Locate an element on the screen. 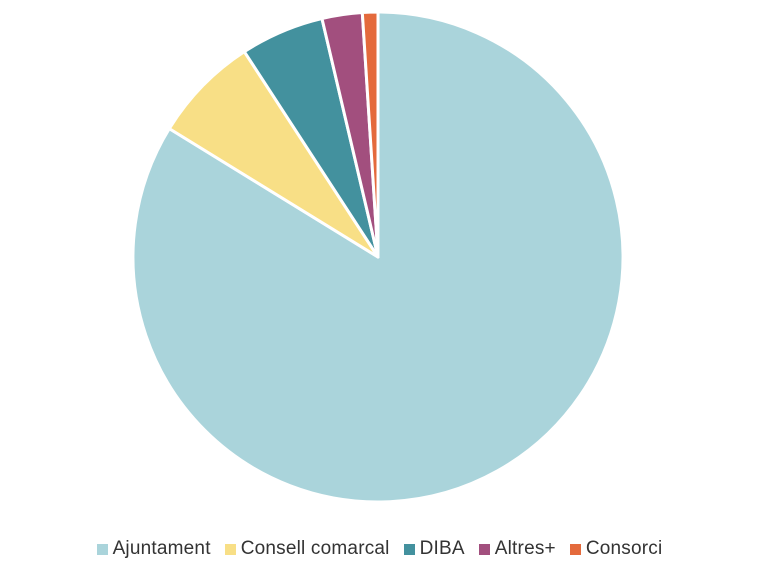 The image size is (759, 566). legend-swatch-consell-comarcal is located at coordinates (230, 549).